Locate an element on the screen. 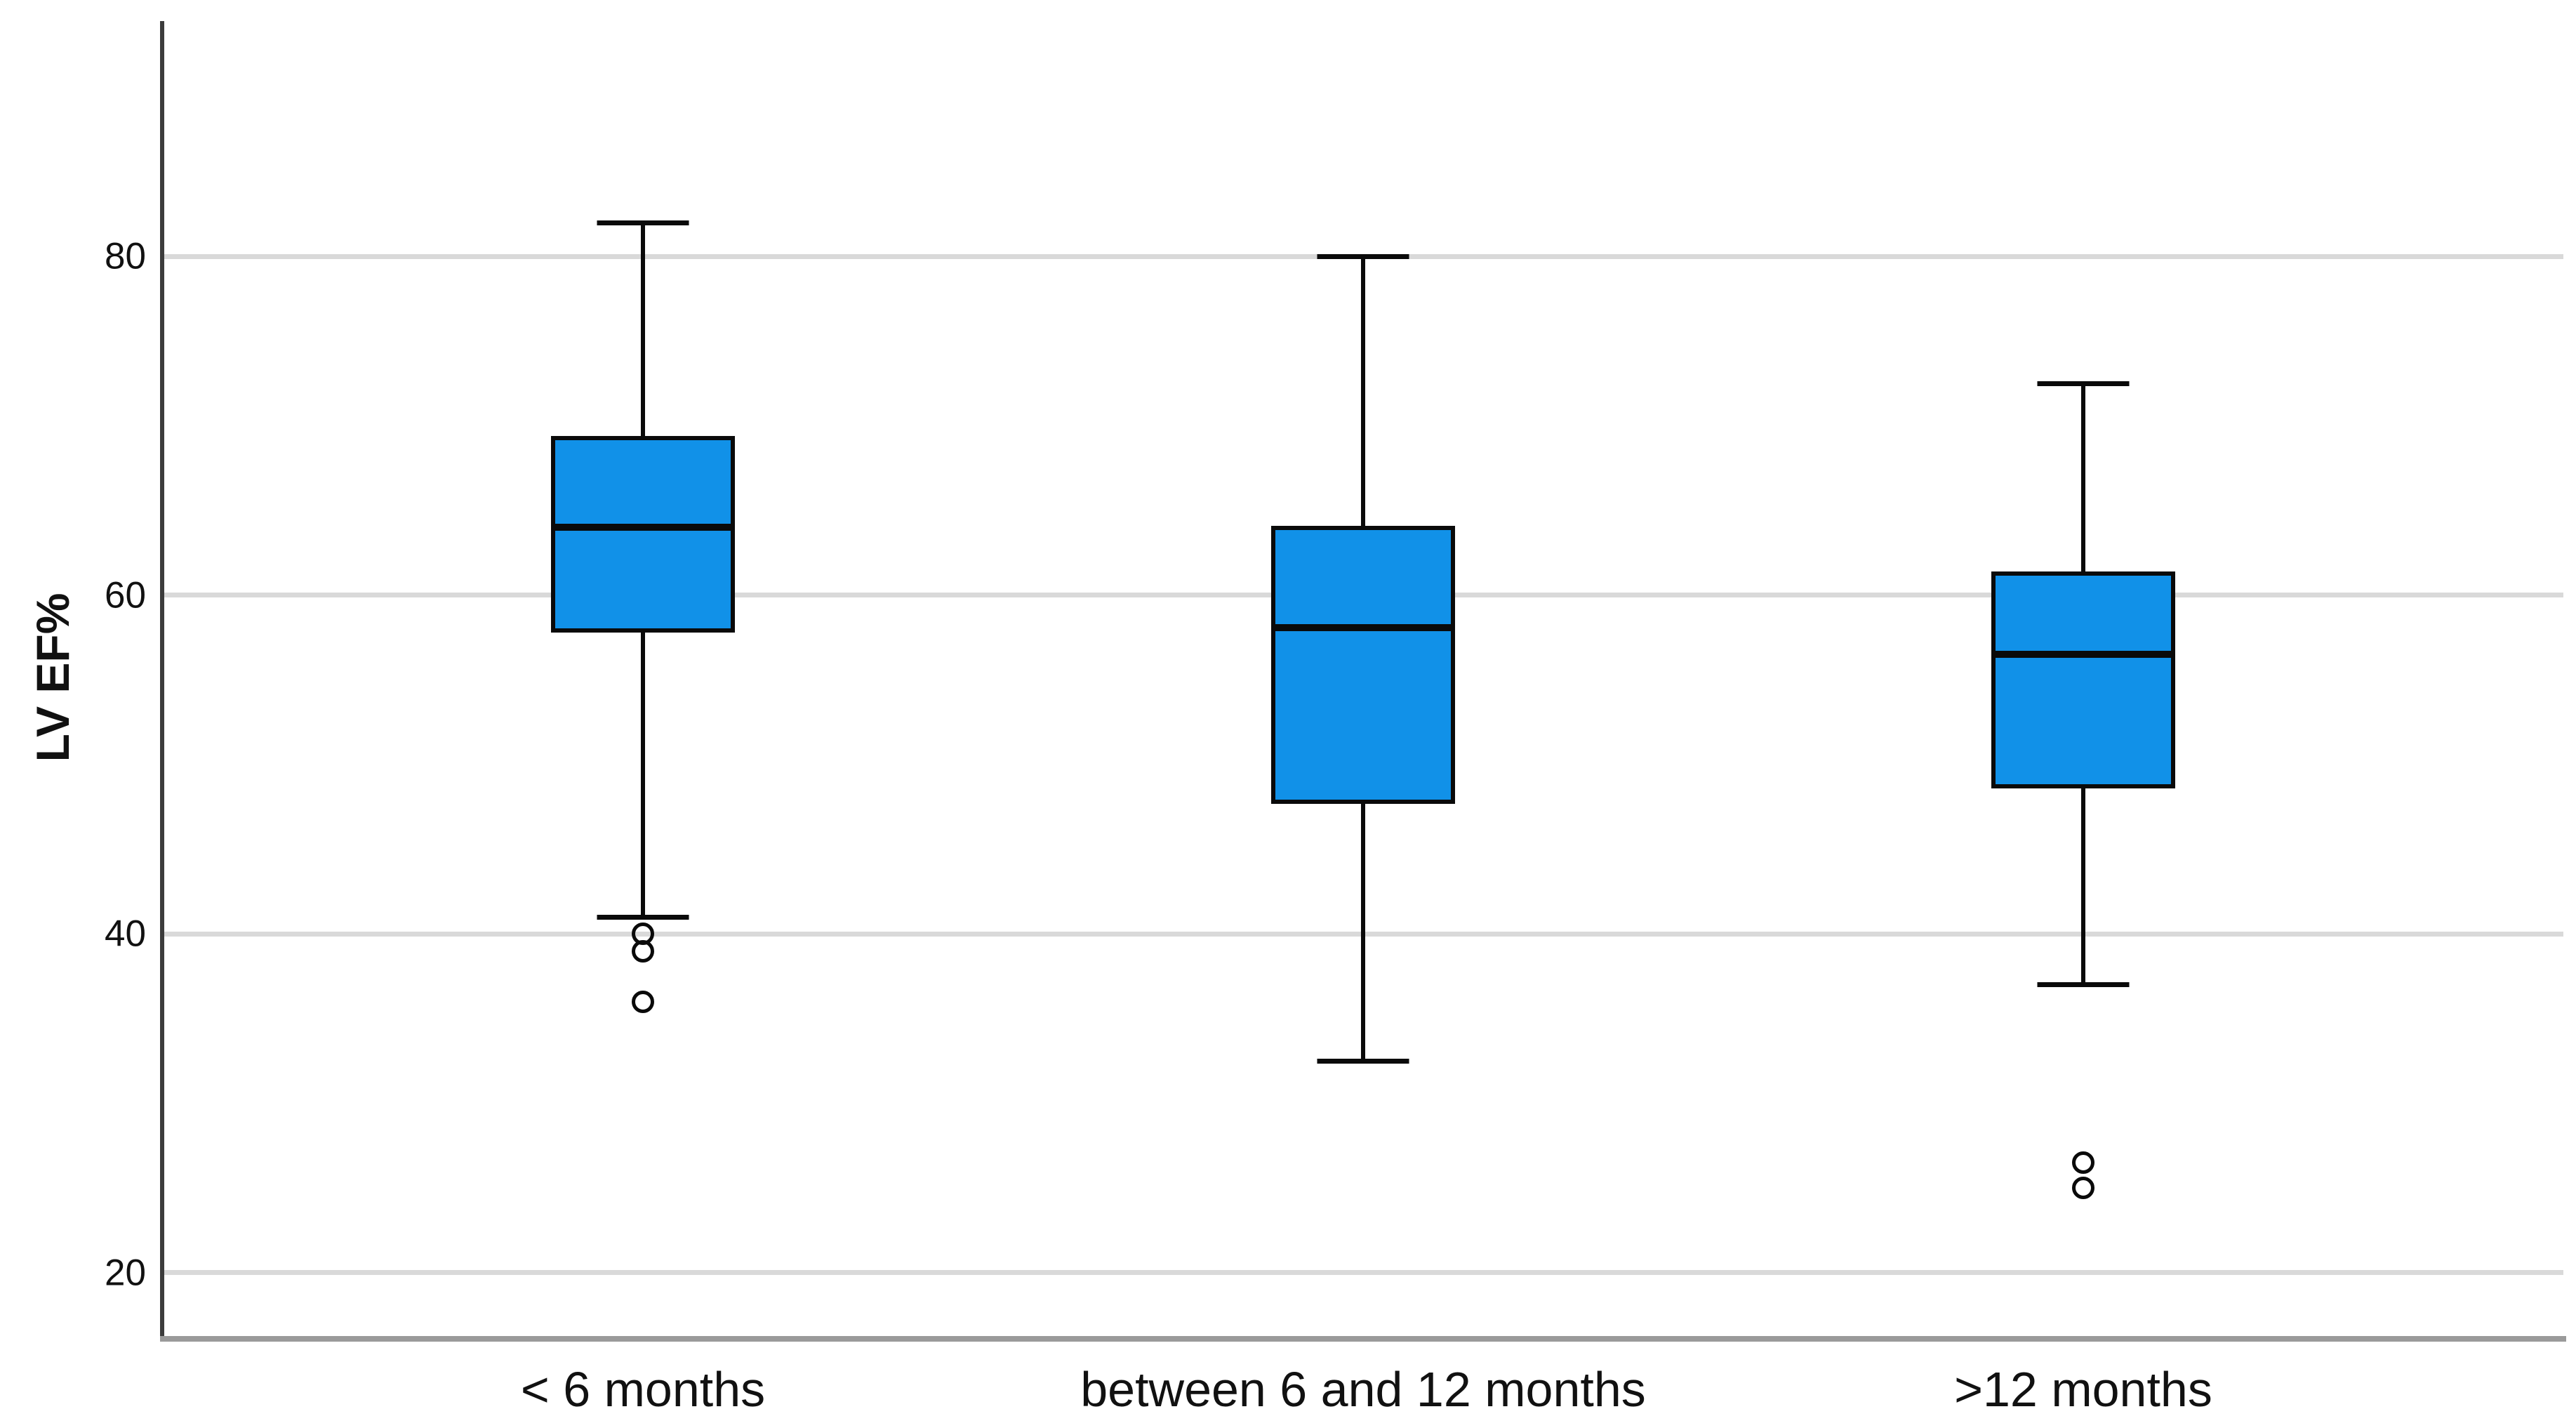 The height and width of the screenshot is (1428, 2576). y-axis-title: LV EF% is located at coordinates (53, 678).